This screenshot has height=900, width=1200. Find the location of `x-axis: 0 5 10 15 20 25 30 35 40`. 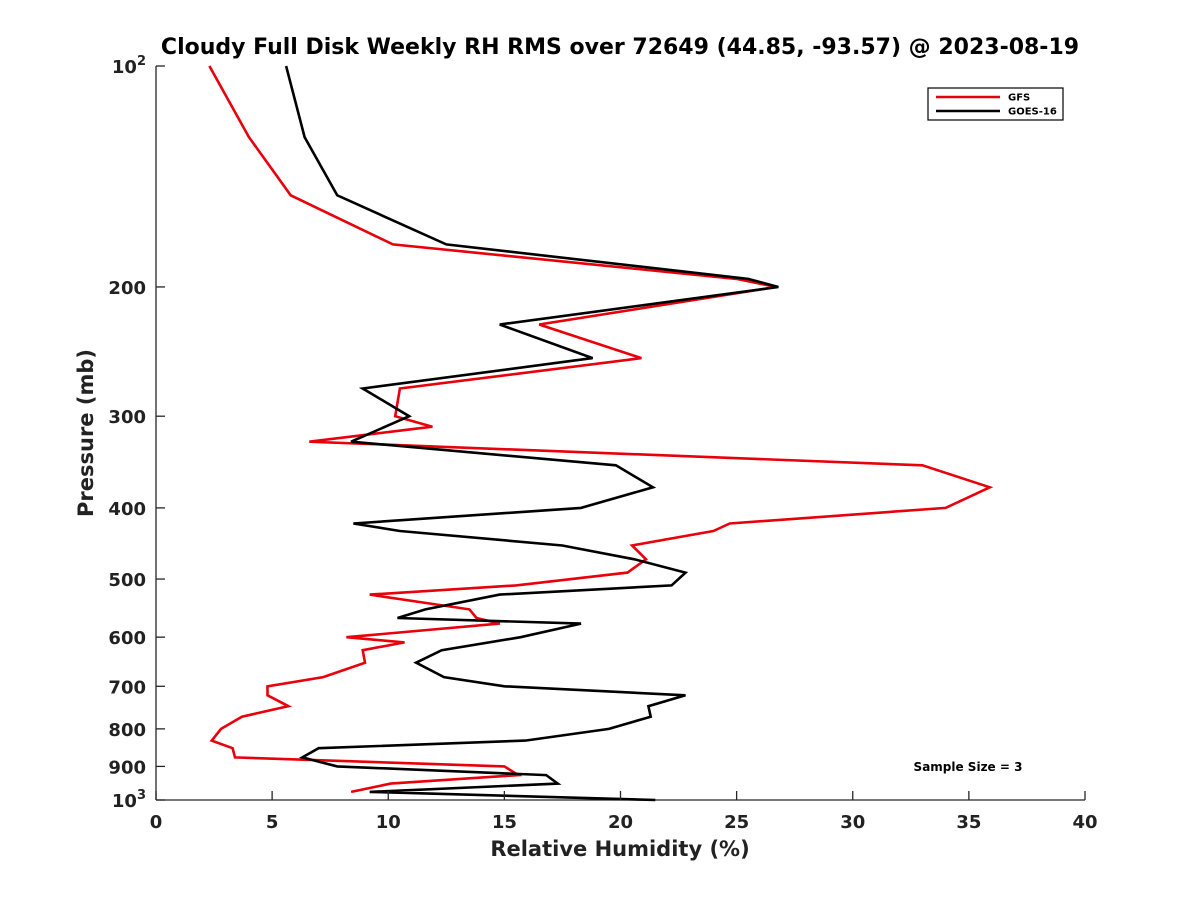

x-axis: 0 5 10 15 20 25 30 35 40 is located at coordinates (624, 812).